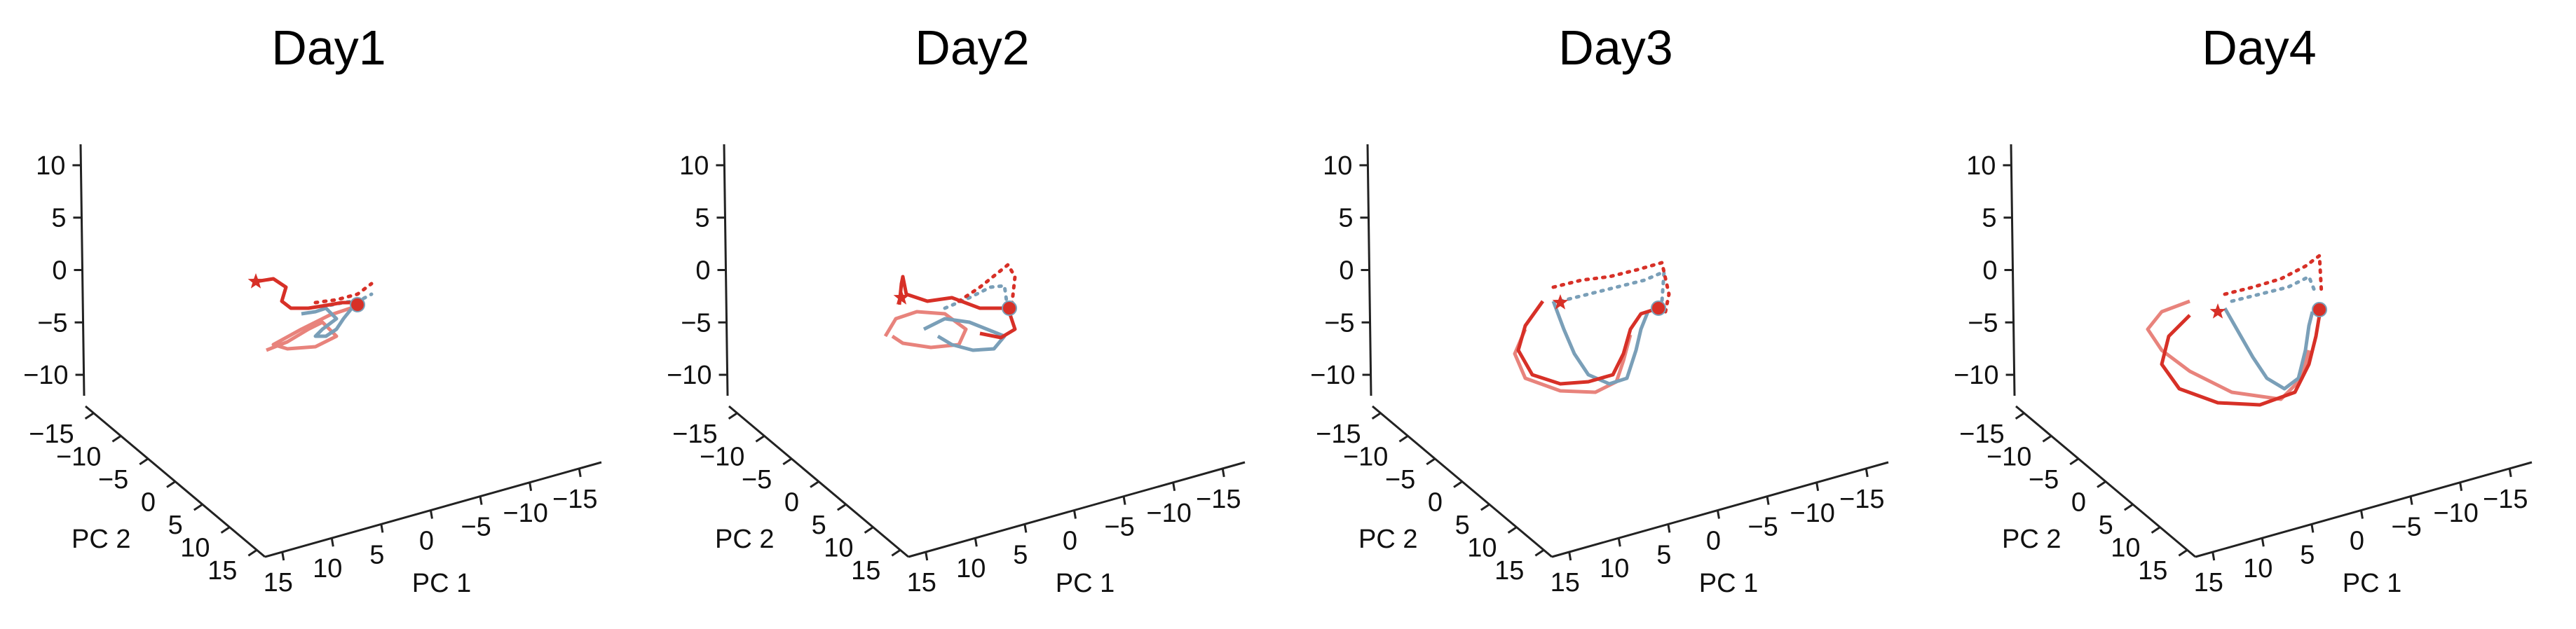 The height and width of the screenshot is (629, 2576). Describe the element at coordinates (1981, 434) in the screenshot. I see `y-tick-label: −15` at that location.